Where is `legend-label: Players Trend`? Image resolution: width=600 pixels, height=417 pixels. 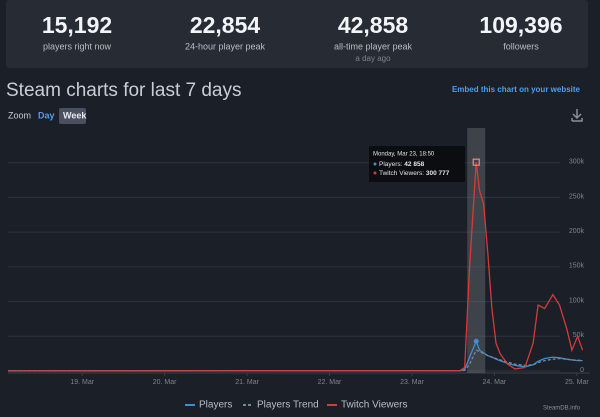
legend-label: Players Trend is located at coordinates (288, 405).